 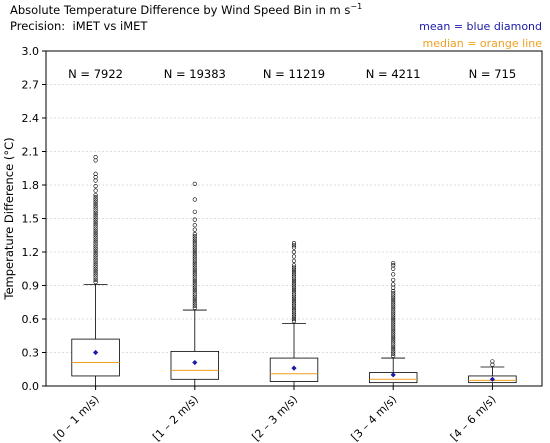 I want to click on count-label: N = 11219, so click(x=294, y=74).